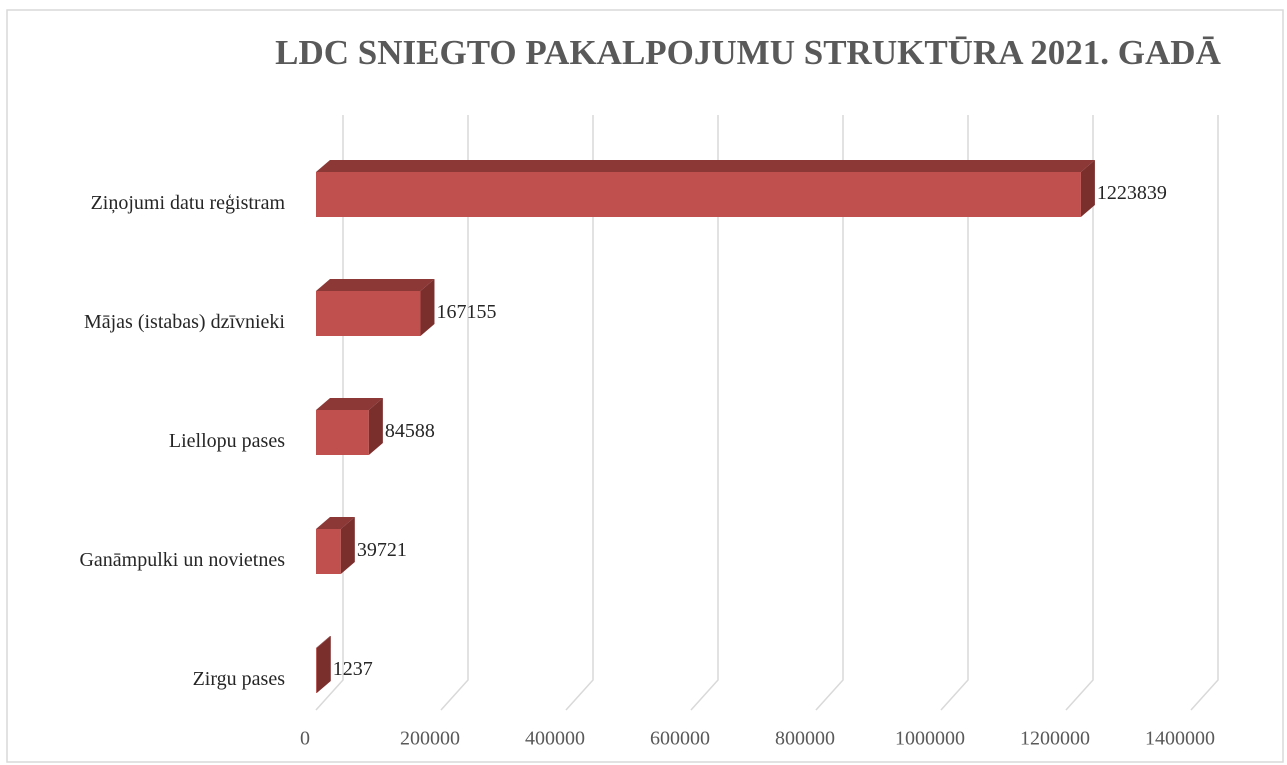  Describe the element at coordinates (430, 739) in the screenshot. I see `x-tick-label: 200000` at that location.